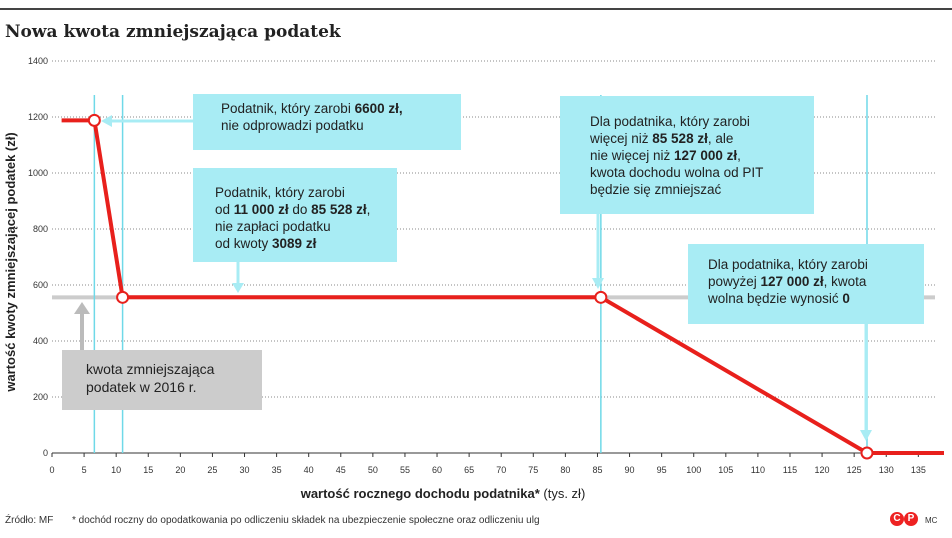 This screenshot has height=538, width=952. What do you see at coordinates (309, 470) in the screenshot?
I see `x-tick-label: 40` at bounding box center [309, 470].